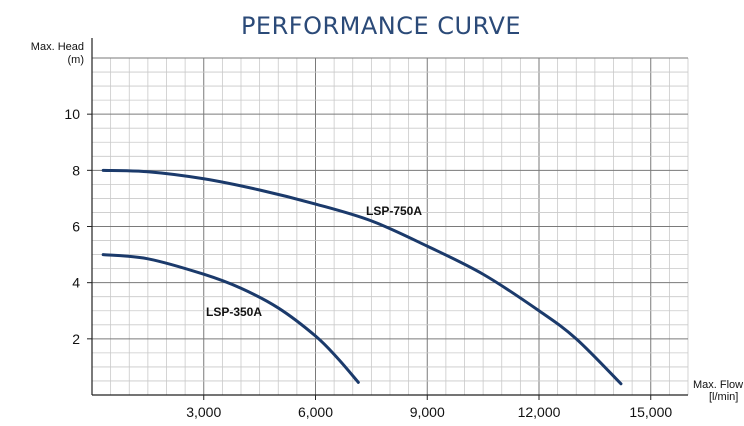  What do you see at coordinates (76, 283) in the screenshot?
I see `y-tick-label: 4` at bounding box center [76, 283].